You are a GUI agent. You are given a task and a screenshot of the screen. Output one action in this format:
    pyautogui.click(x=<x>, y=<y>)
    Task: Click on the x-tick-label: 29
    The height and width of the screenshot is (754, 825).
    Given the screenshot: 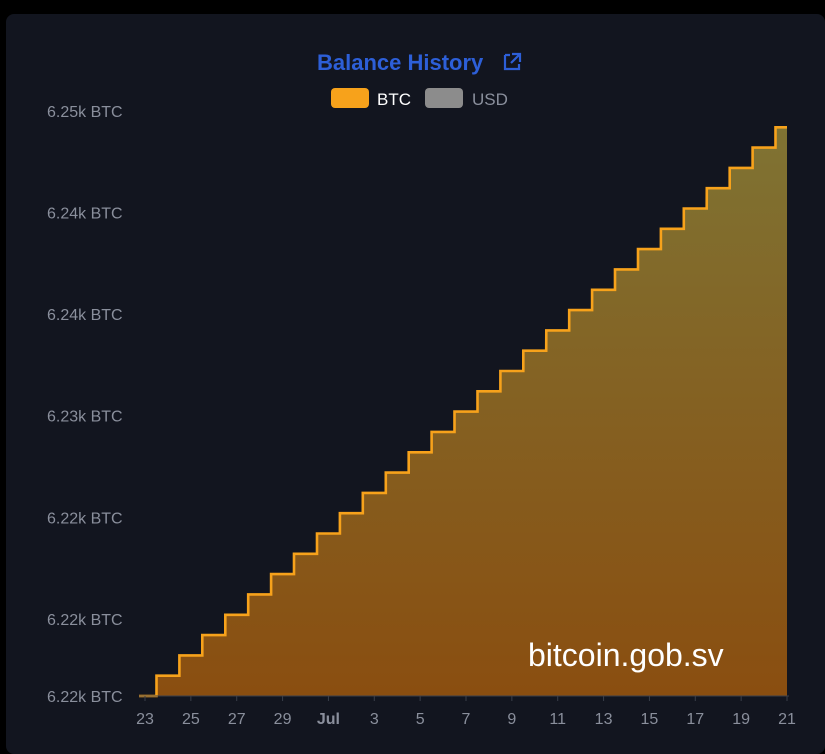 What is the action you would take?
    pyautogui.click(x=283, y=719)
    